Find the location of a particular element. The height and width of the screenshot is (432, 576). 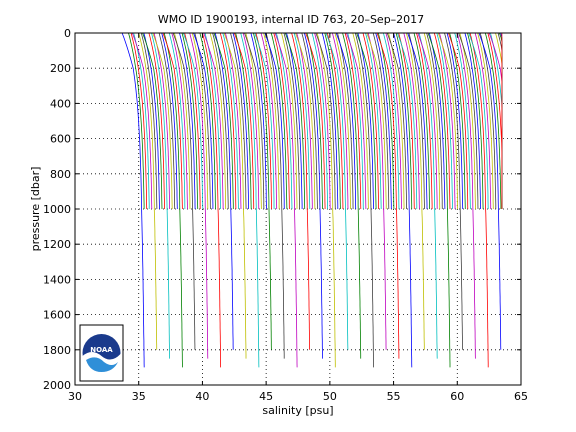

y-tick-label: 1600 is located at coordinates (57, 315).